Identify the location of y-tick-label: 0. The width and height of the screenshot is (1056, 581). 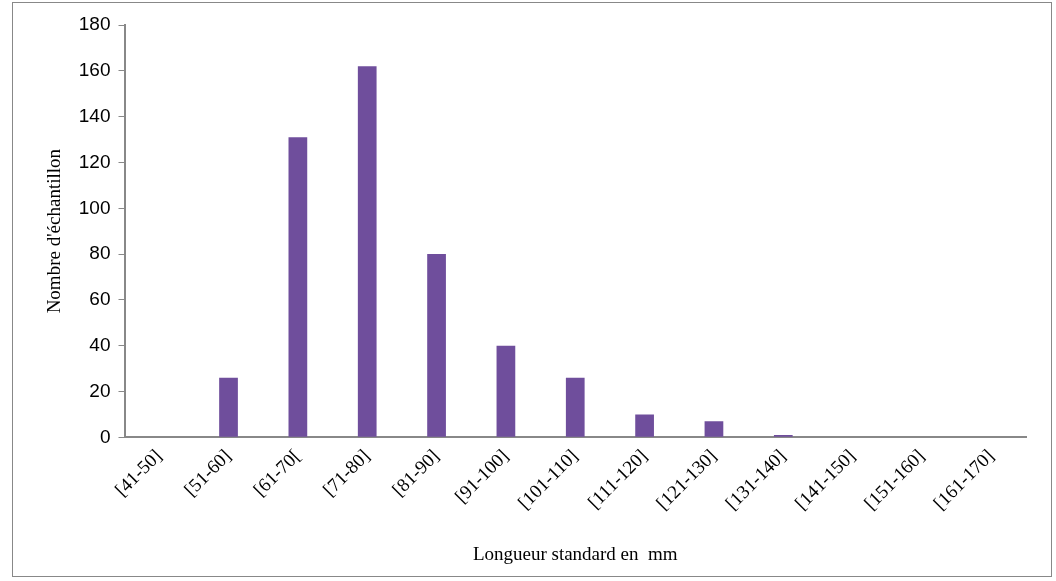
(105, 436).